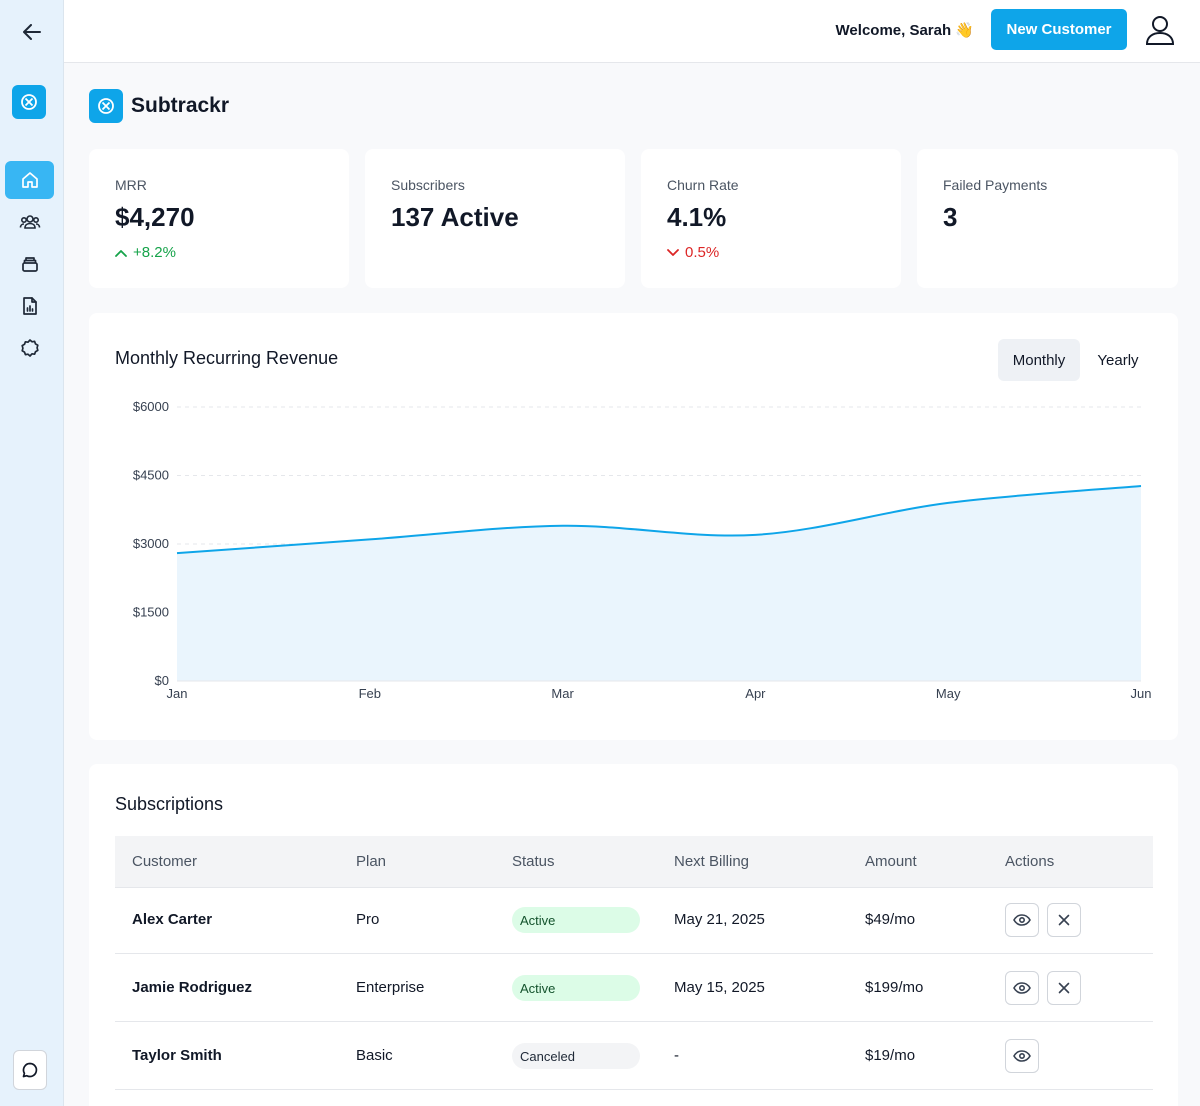 The image size is (1200, 1106). Describe the element at coordinates (368, 919) in the screenshot. I see `plan-name: Pro` at that location.